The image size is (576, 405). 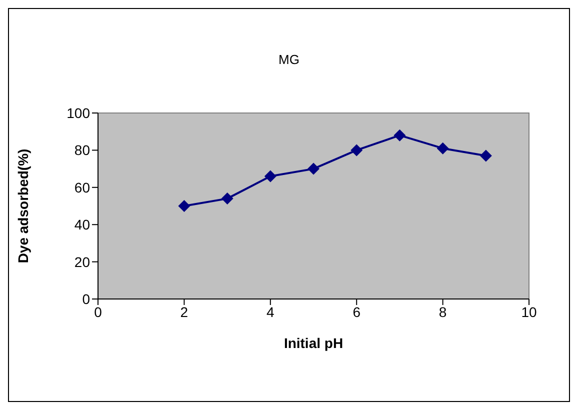 I want to click on x-tick-label: 0, so click(x=98, y=312).